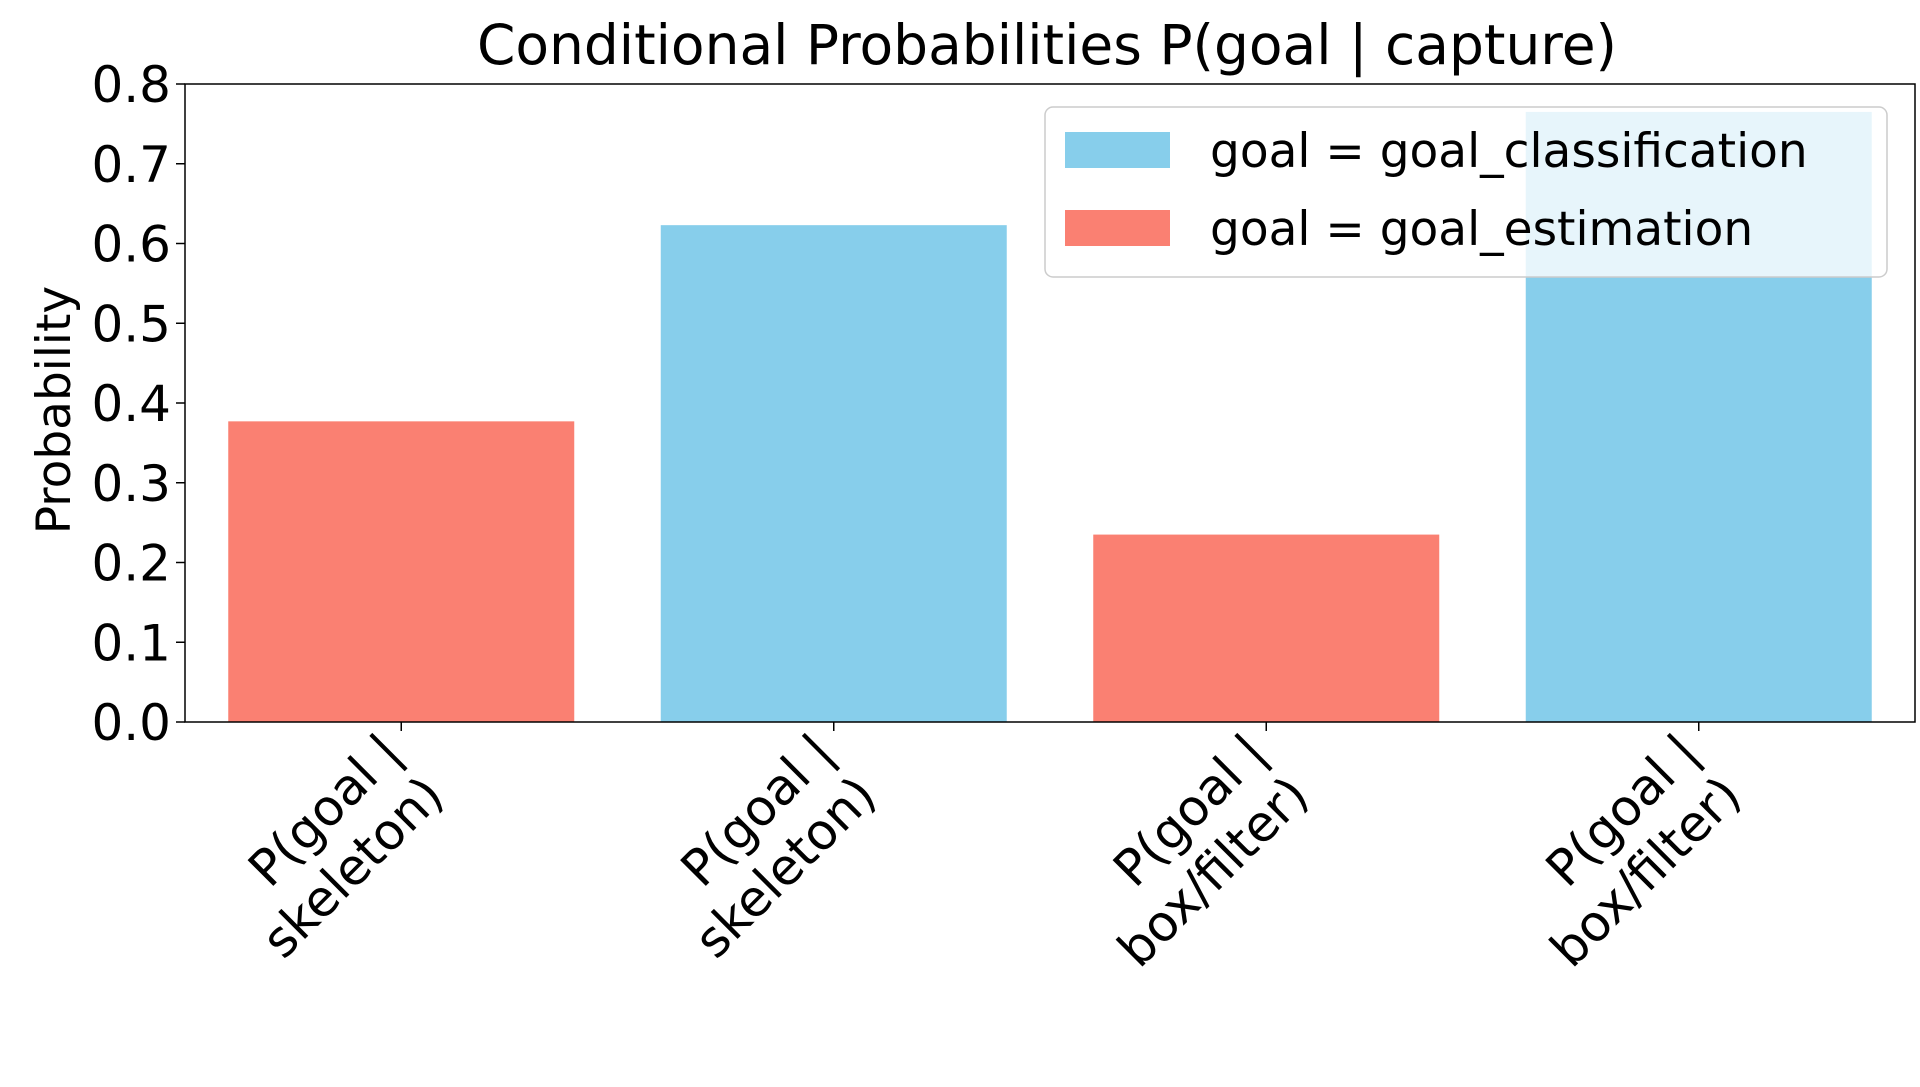 This screenshot has width=1920, height=1087. I want to click on y-axis: 0.0 0.1 0.2 0.3 0.4 0.5 0.6 0.7 0.8, so click(138, 404).